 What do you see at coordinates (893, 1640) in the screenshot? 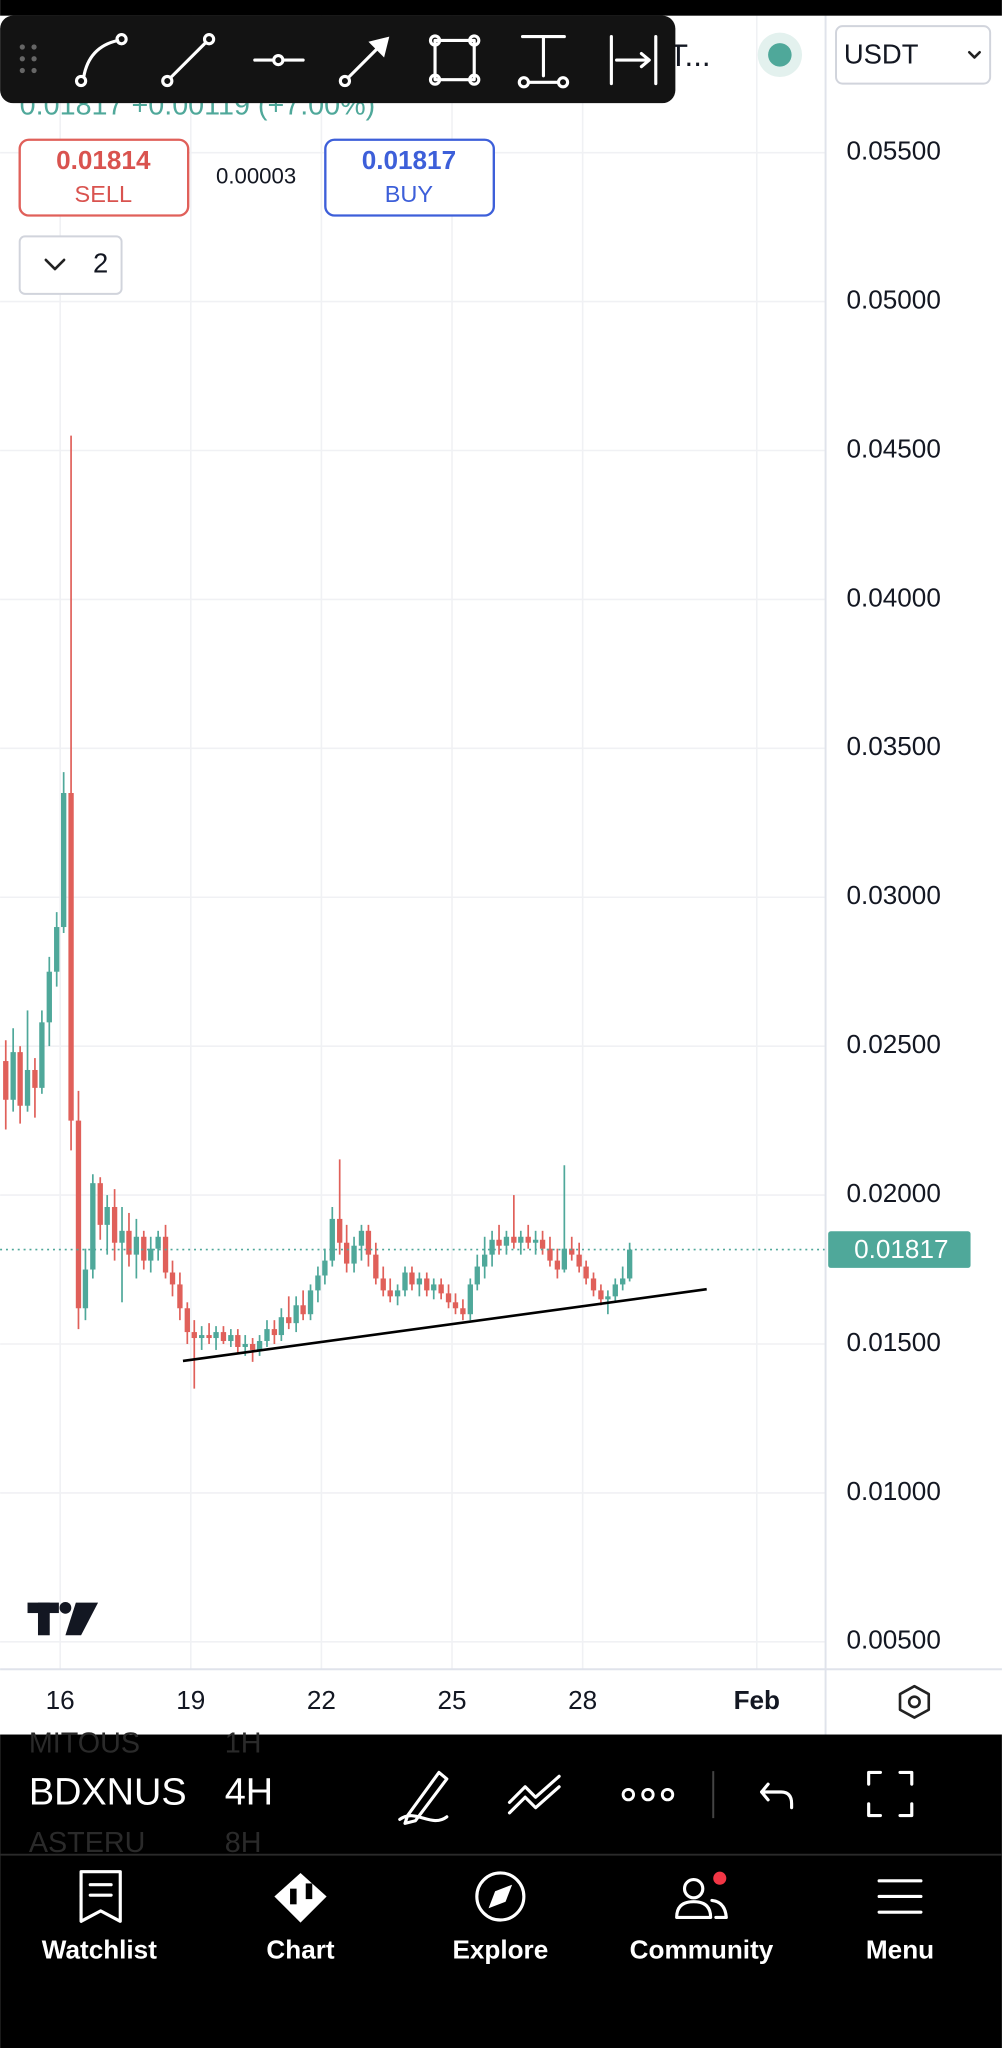
I see `y-tick-label: 0.00500` at bounding box center [893, 1640].